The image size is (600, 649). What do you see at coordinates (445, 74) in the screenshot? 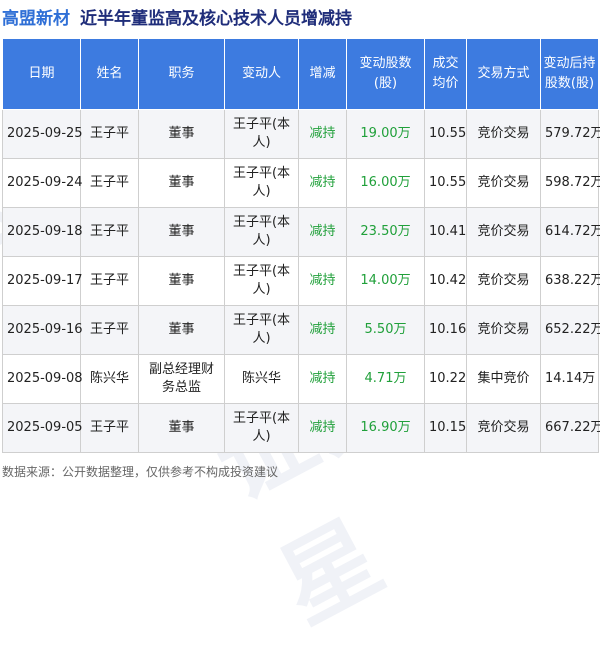
I see `column-header: 成交均价` at bounding box center [445, 74].